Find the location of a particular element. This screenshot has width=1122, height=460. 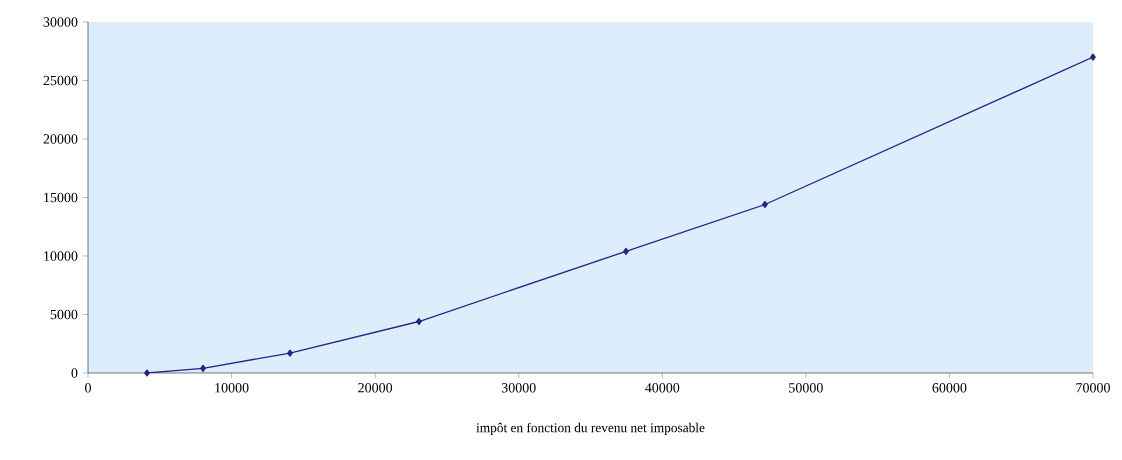

x-tick-label: 40000 is located at coordinates (662, 388).